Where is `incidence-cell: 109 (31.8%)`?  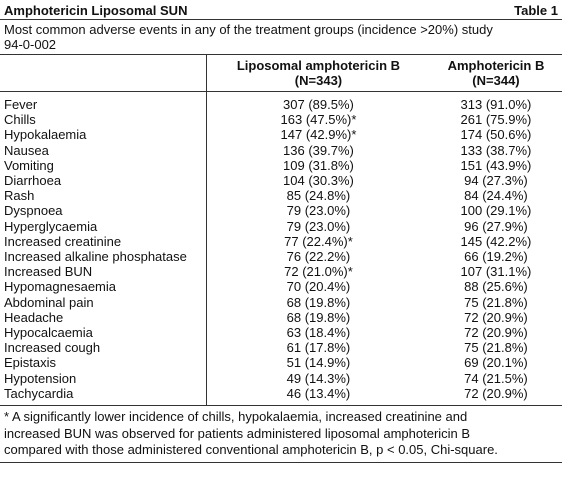
incidence-cell: 109 (31.8%) is located at coordinates (317, 165).